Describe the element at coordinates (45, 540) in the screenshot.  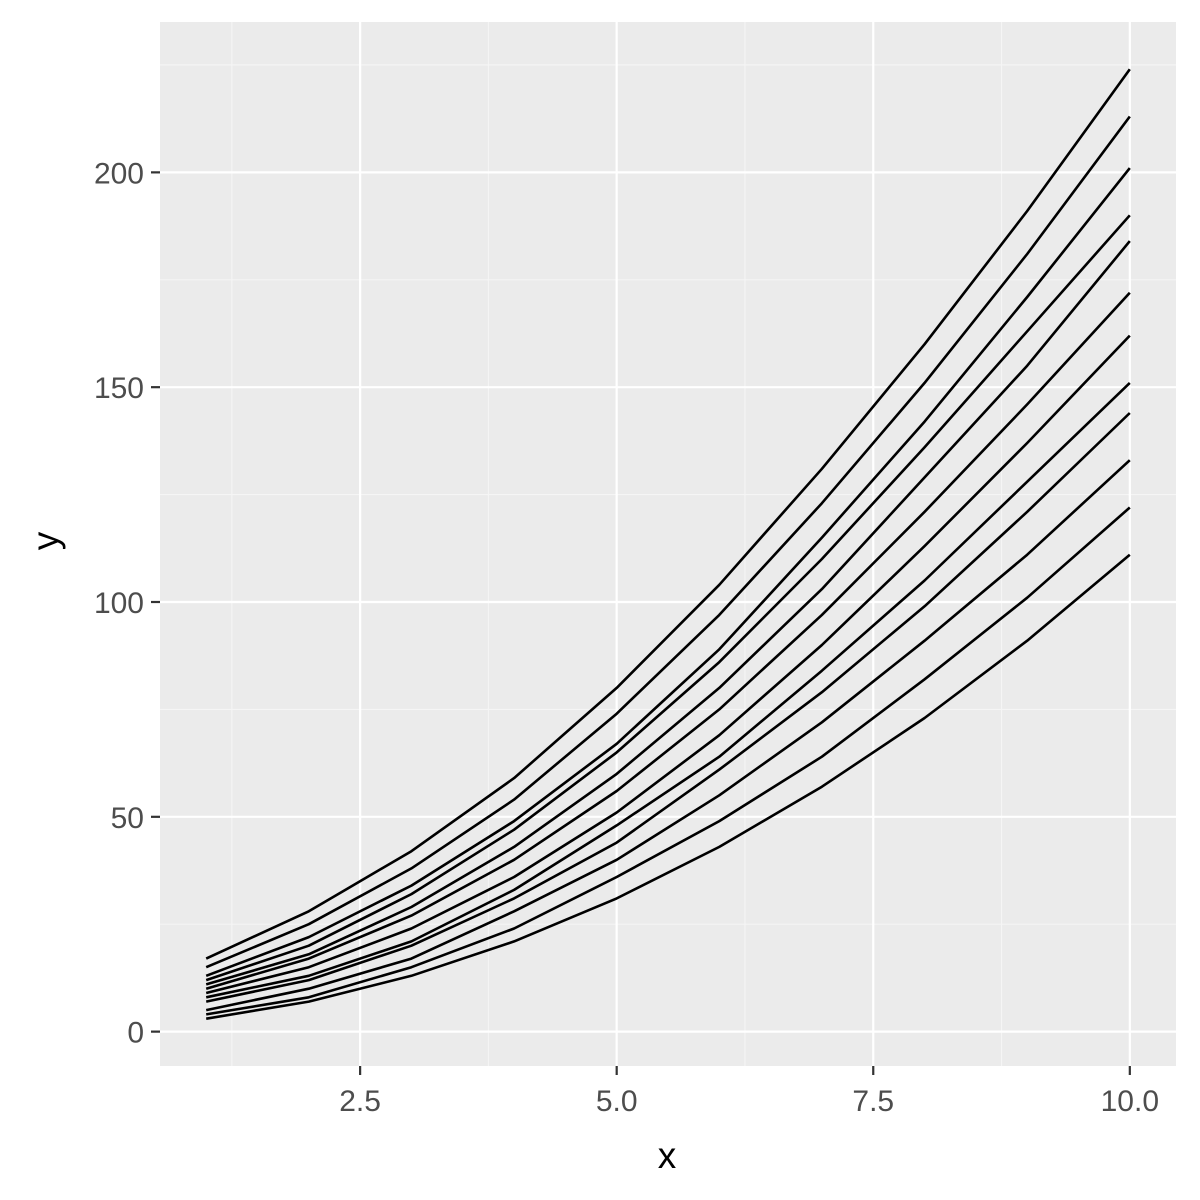
I see `y-axis-title: y` at that location.